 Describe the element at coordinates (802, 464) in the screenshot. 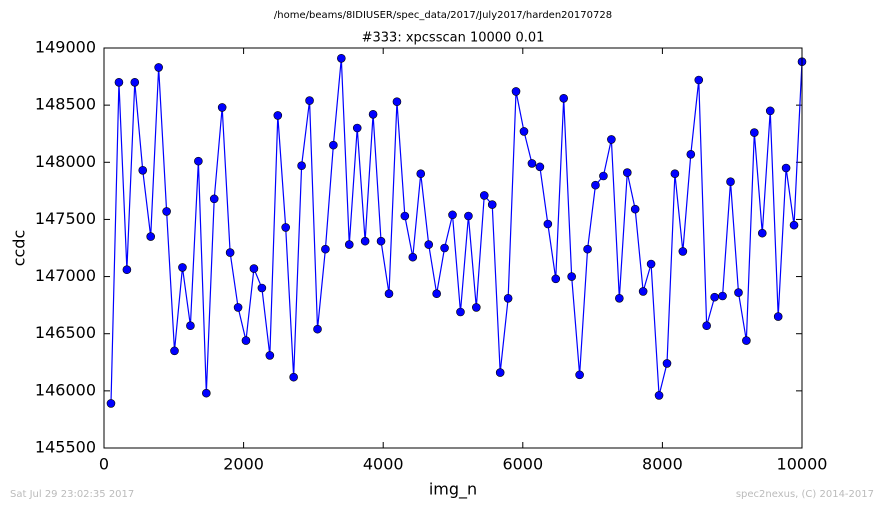

I see `x-tick-label: 10000` at that location.